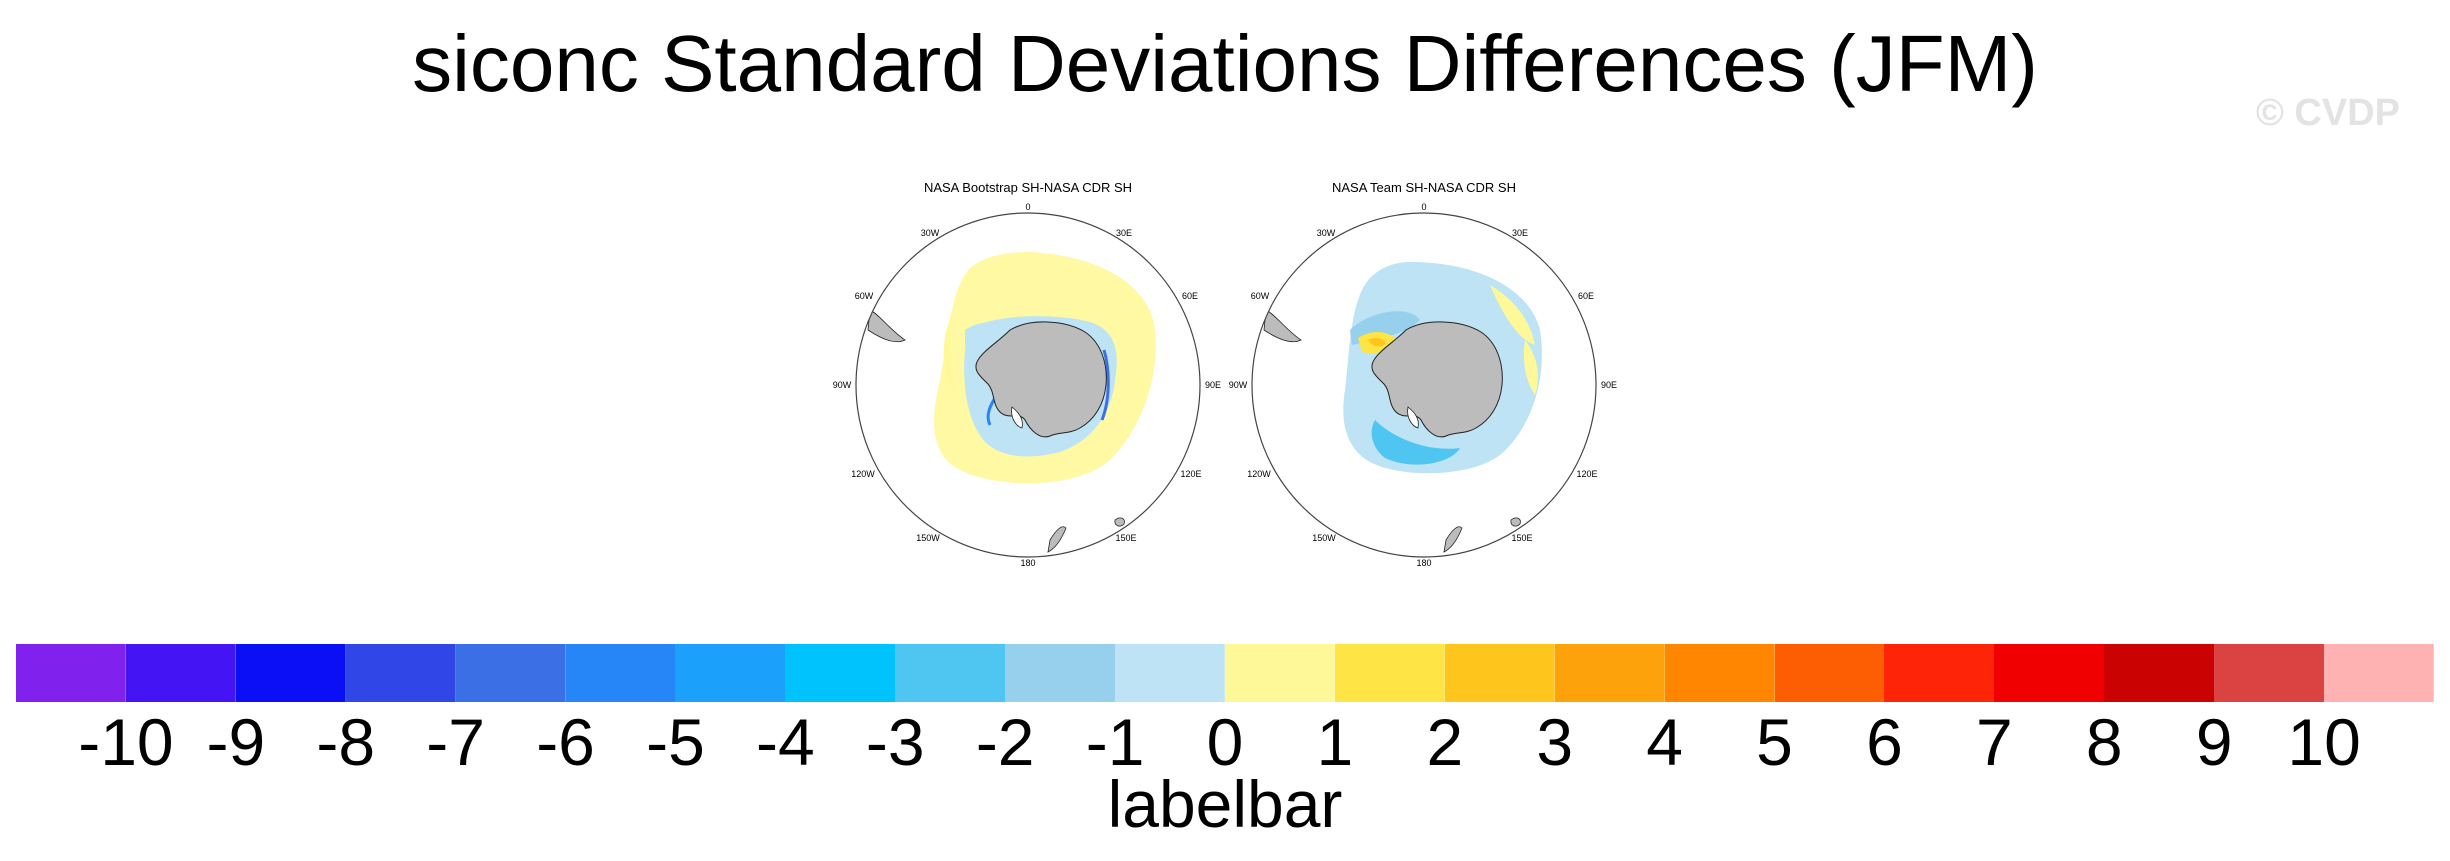 This screenshot has width=2450, height=861. Describe the element at coordinates (1424, 187) in the screenshot. I see `panel-title: NASA Team SH-NASA CDR SH` at that location.